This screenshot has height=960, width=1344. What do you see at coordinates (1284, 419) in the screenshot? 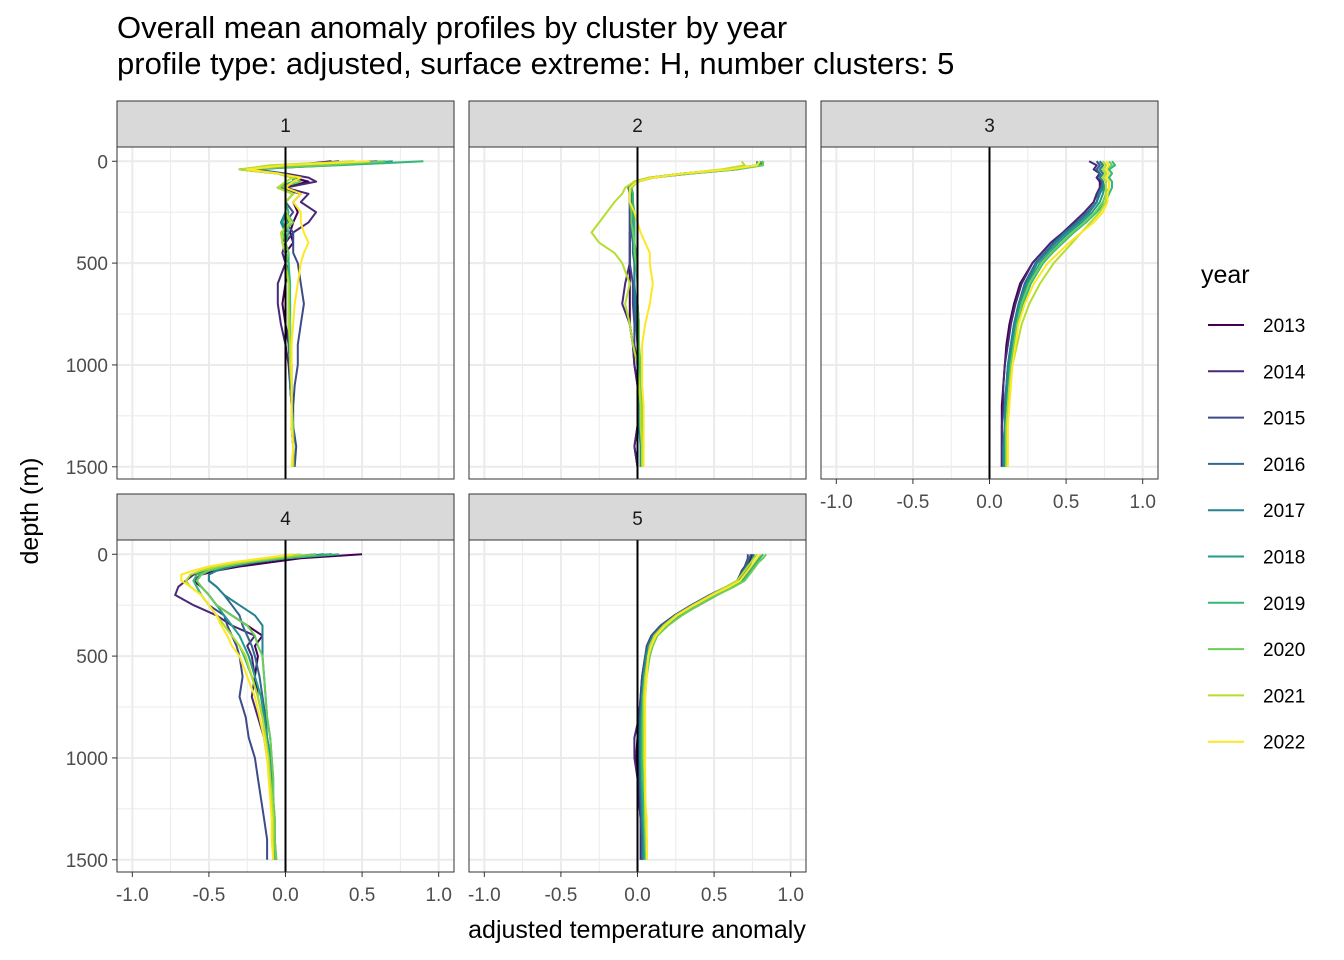
I see `legend-label-2015: 2015` at bounding box center [1284, 419].